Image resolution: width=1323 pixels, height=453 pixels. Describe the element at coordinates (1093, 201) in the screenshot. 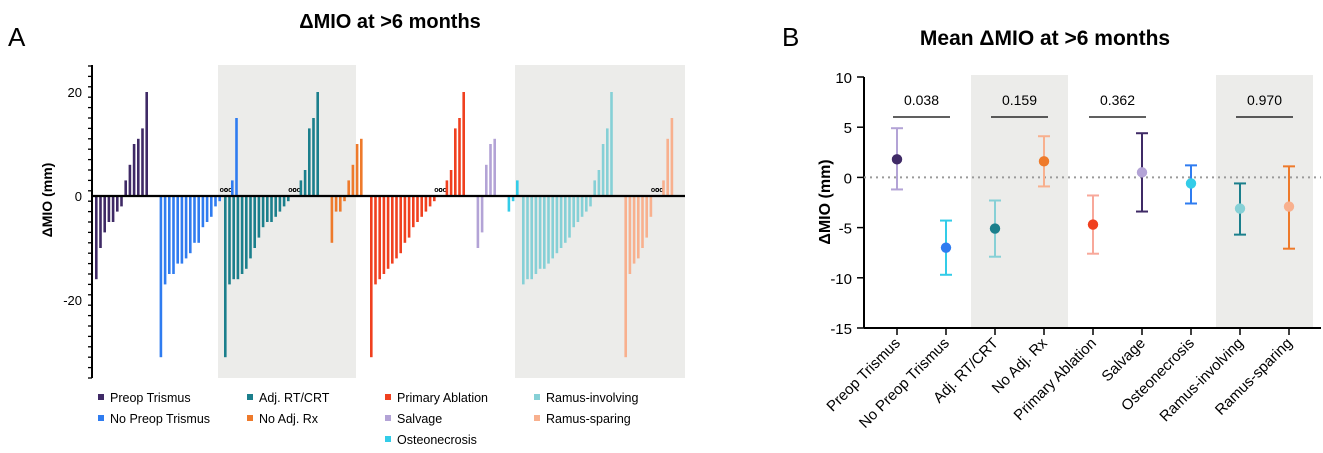

I see `panel-b-points` at that location.